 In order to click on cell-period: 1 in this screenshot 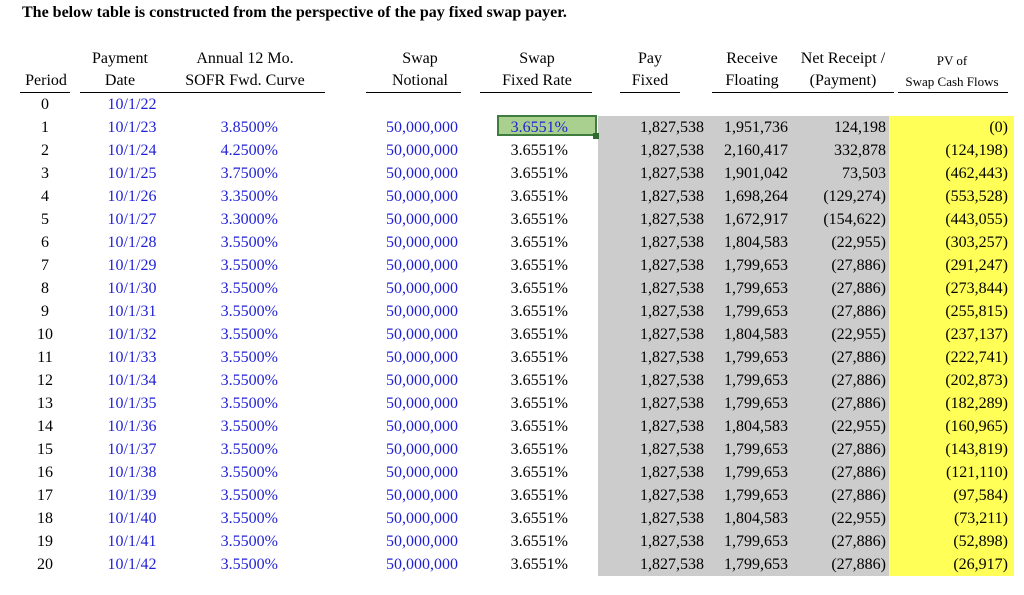, I will do `click(45, 127)`.